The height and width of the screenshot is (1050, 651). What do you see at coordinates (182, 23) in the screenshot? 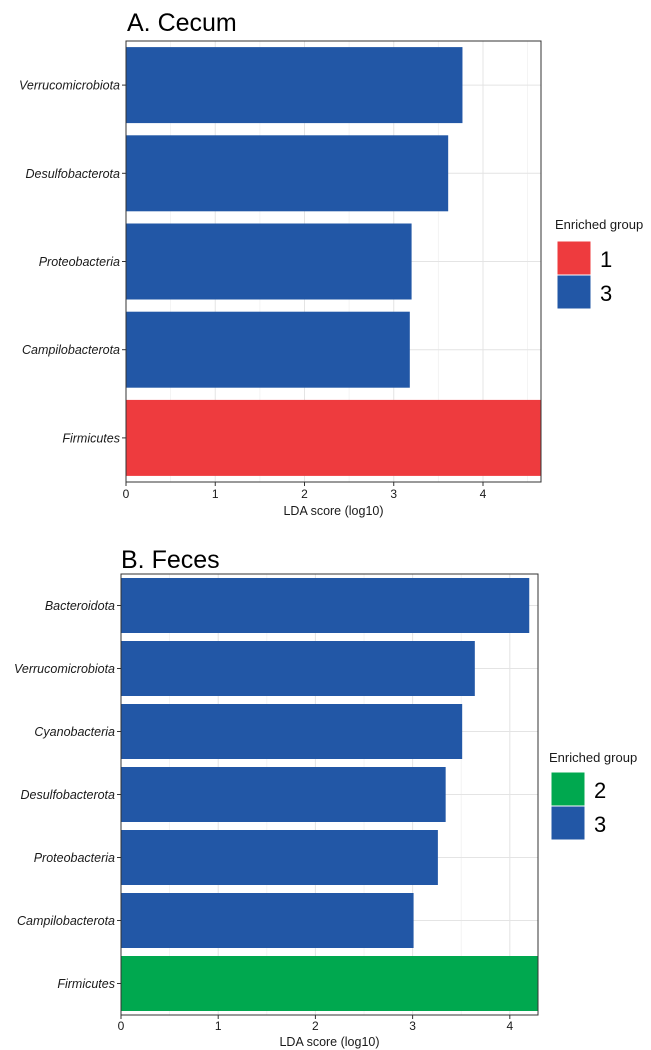
I see `panel-title: A. Cecum` at bounding box center [182, 23].